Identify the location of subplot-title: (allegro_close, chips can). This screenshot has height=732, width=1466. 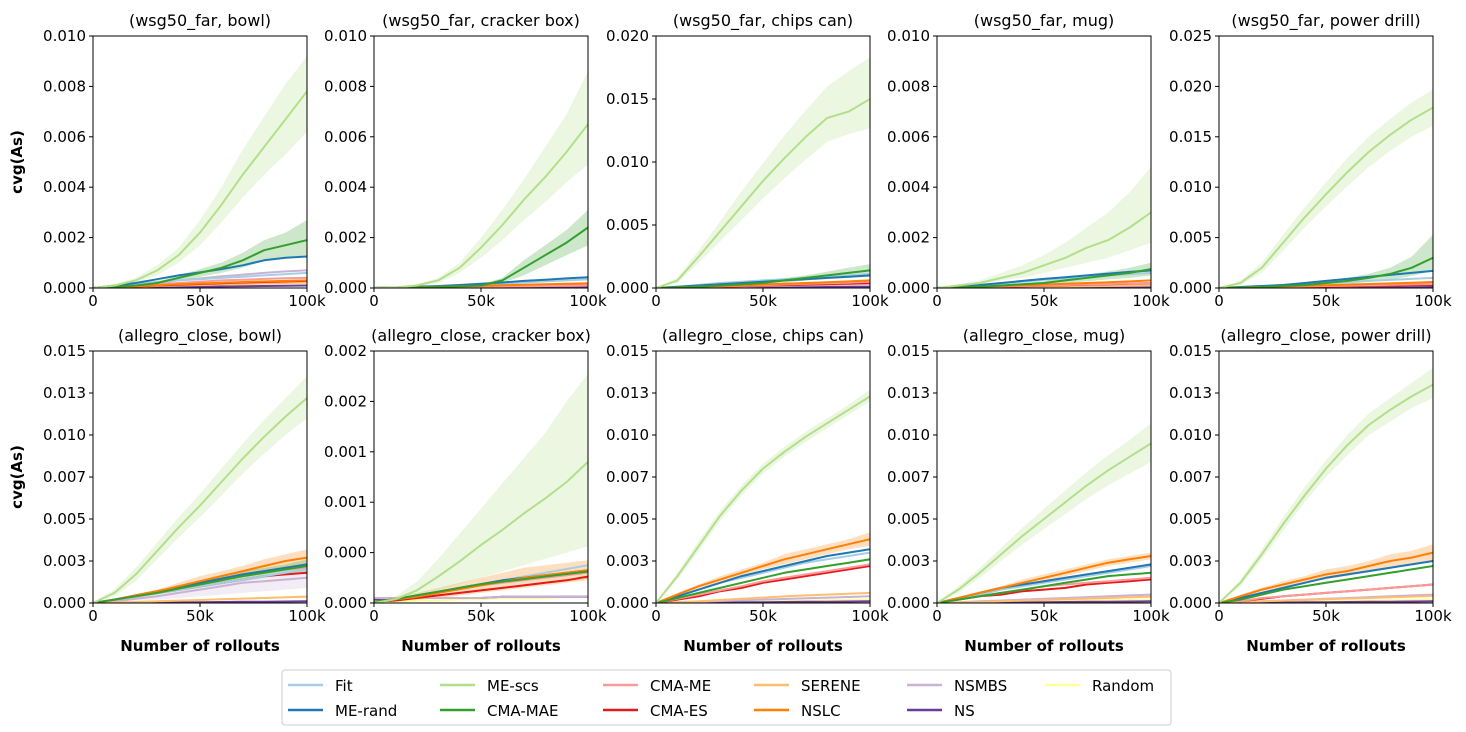
(763, 336).